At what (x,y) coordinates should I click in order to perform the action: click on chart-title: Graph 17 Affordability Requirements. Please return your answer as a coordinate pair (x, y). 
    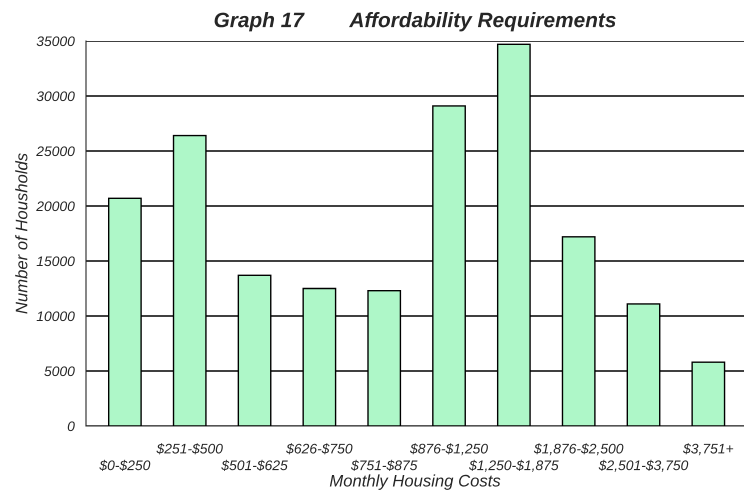
    Looking at the image, I should click on (415, 22).